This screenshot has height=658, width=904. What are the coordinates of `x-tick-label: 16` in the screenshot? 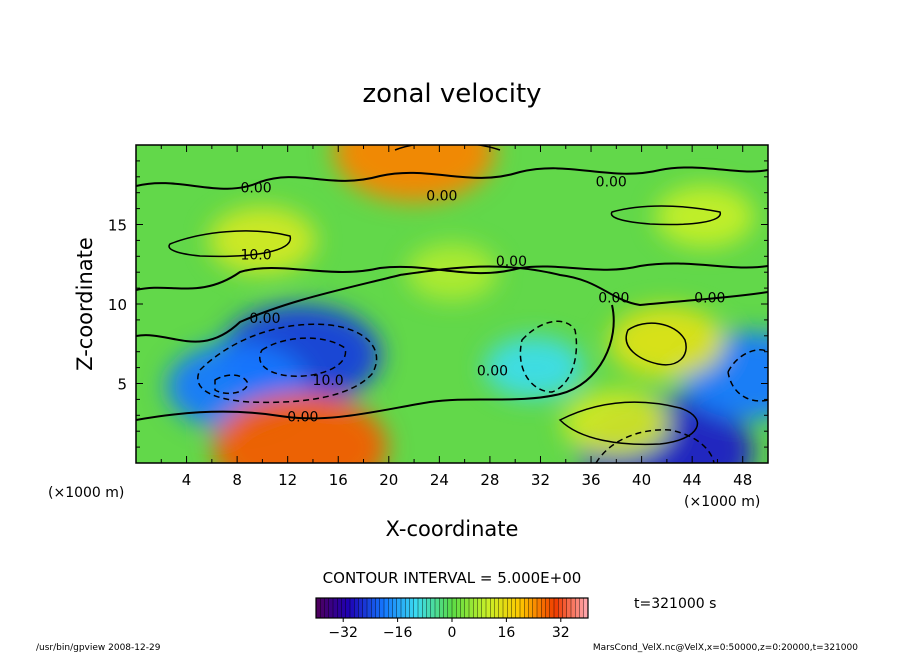 It's located at (338, 480).